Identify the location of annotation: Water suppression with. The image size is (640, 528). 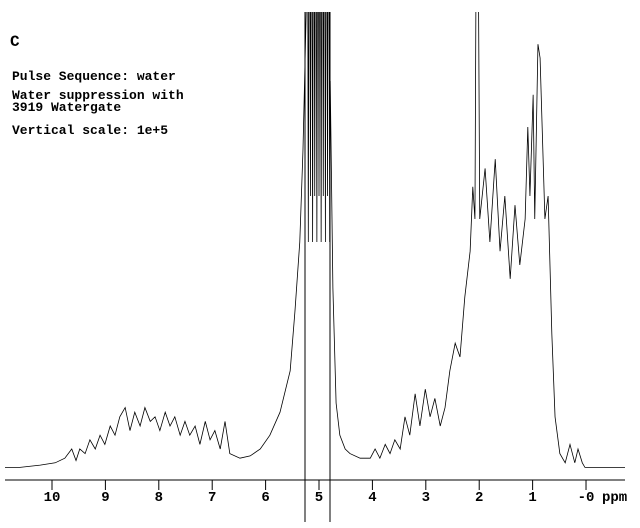
(98, 95).